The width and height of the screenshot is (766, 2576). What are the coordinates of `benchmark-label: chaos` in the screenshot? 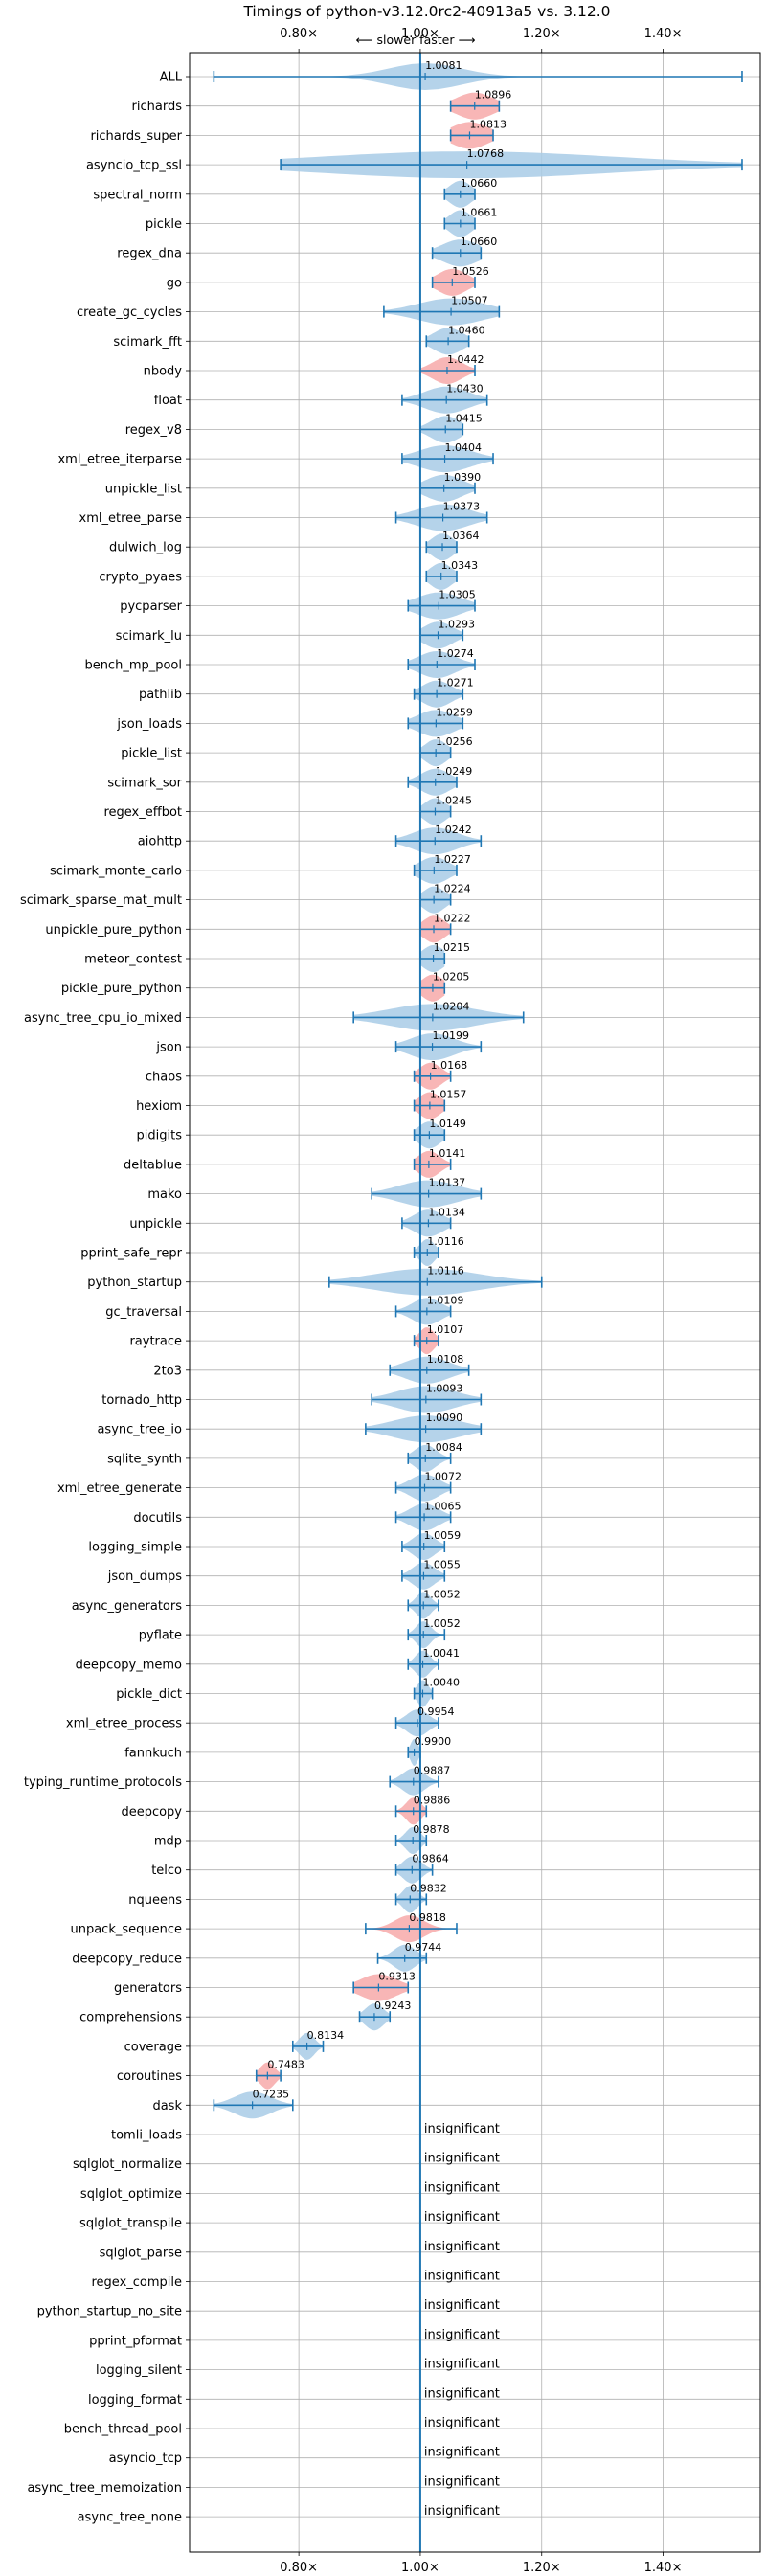 It's located at (164, 1077).